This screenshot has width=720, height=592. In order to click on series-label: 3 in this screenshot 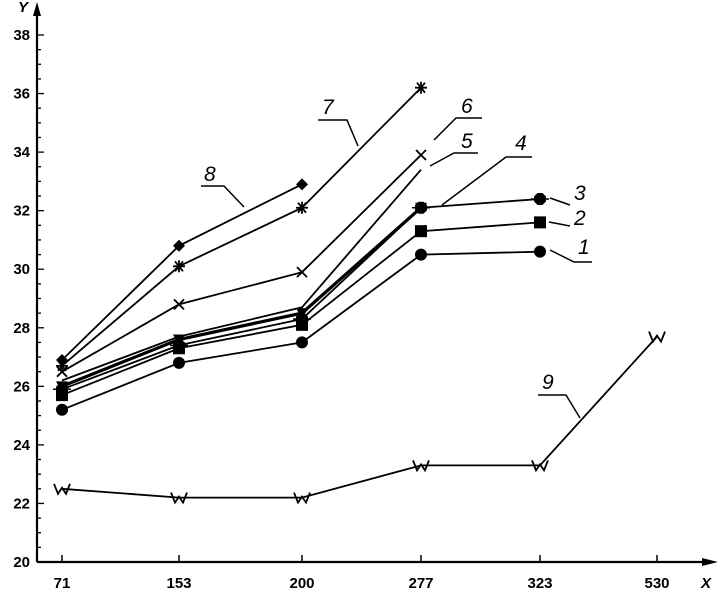, I will do `click(580, 193)`.